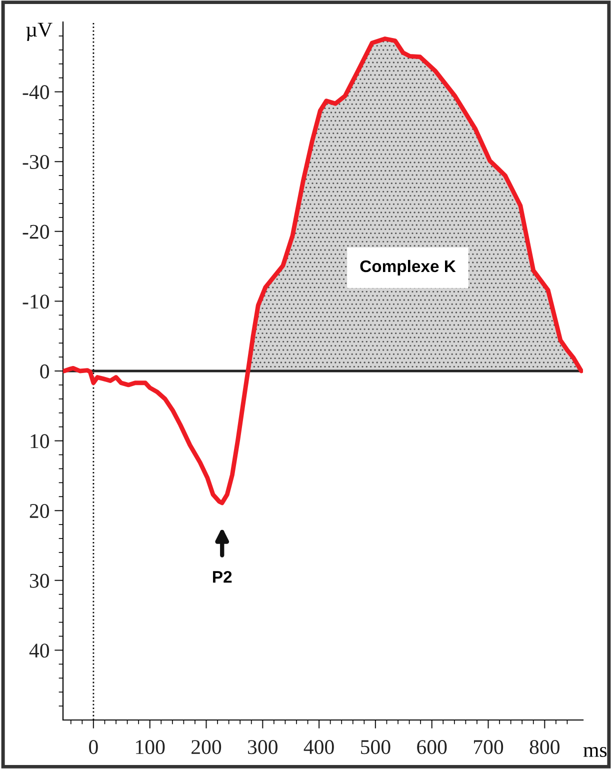  I want to click on y-tick-label: 40, so click(39, 651).